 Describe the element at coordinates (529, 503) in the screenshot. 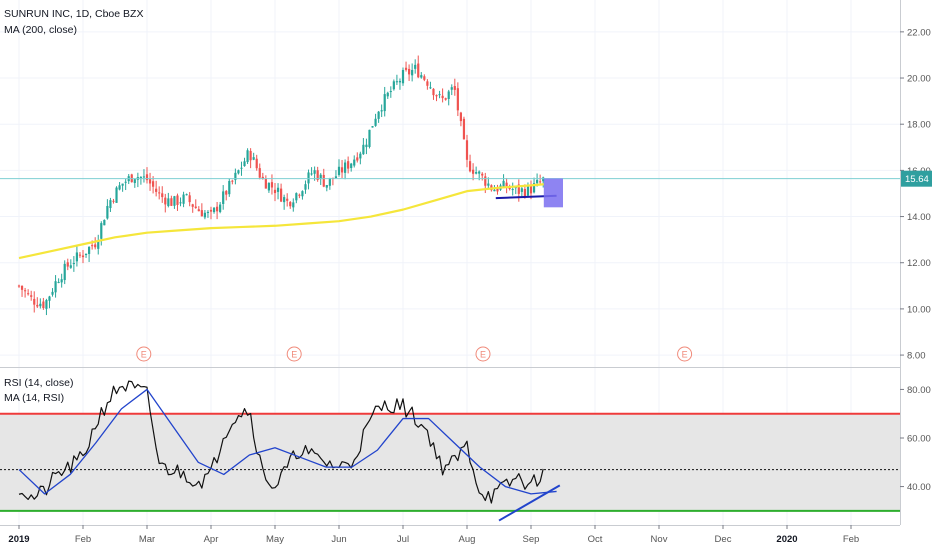

I see `rsi-trendline` at that location.